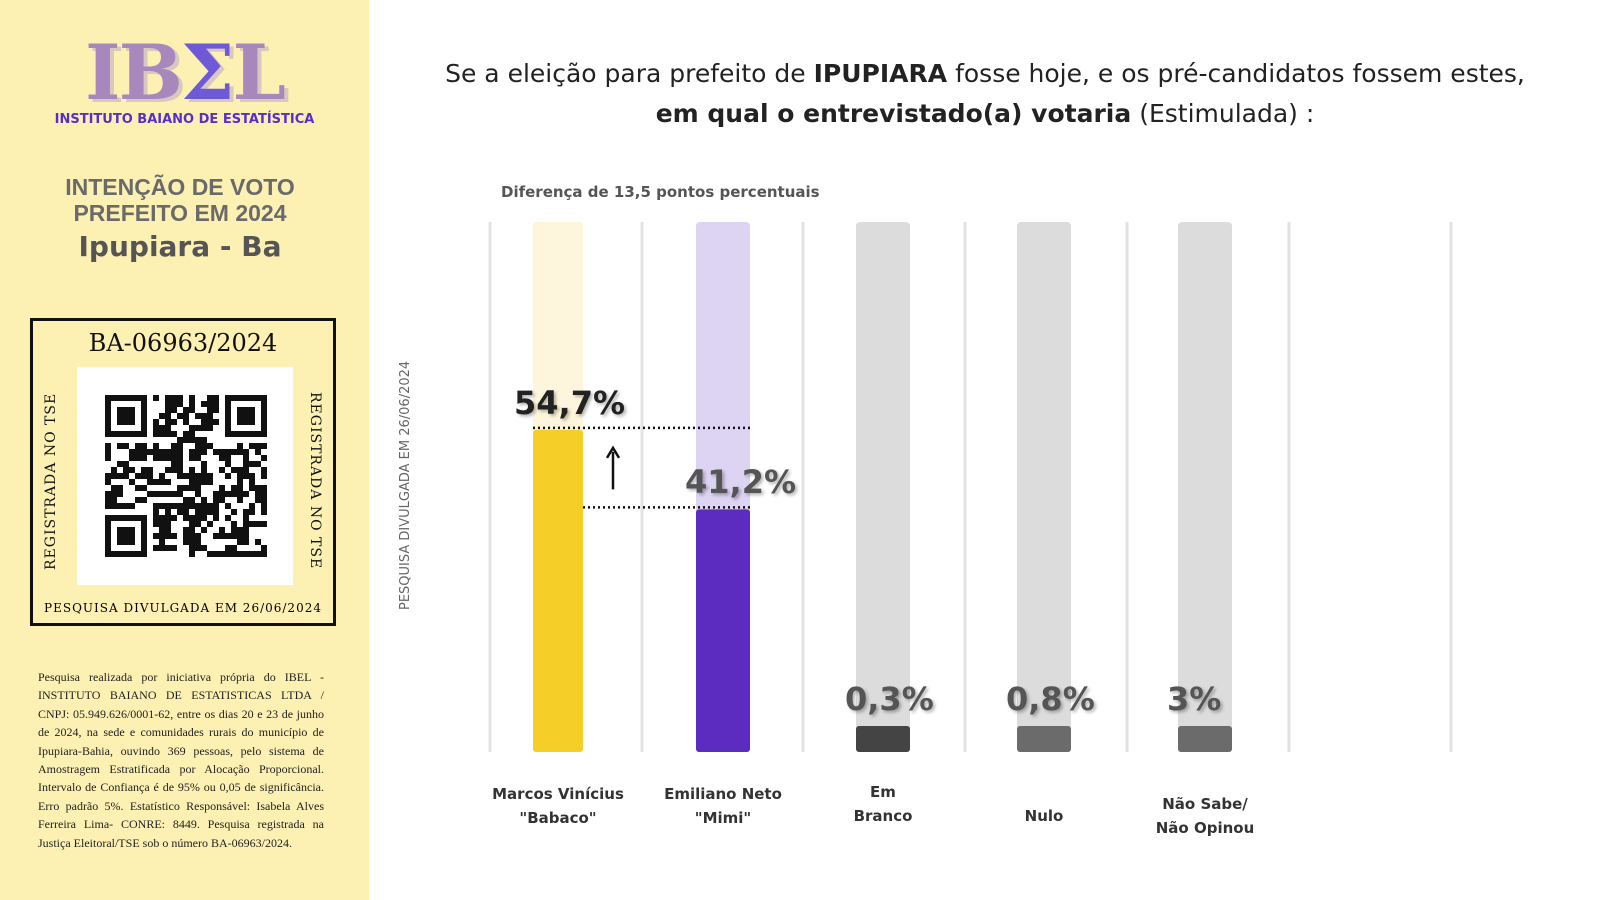 This screenshot has width=1600, height=900. What do you see at coordinates (883, 816) in the screenshot?
I see `category-label-line: Branco` at bounding box center [883, 816].